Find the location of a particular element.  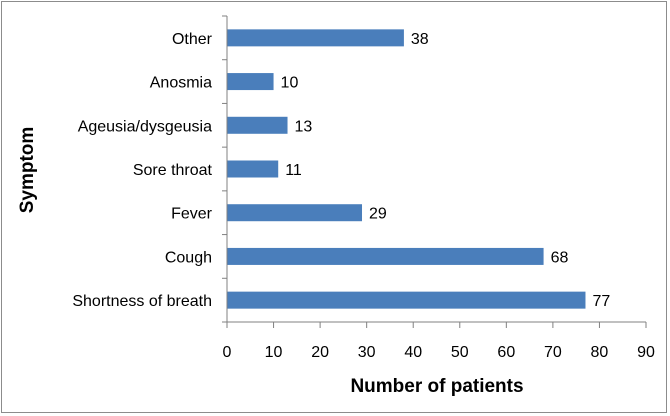

data-label: 13 is located at coordinates (304, 126).